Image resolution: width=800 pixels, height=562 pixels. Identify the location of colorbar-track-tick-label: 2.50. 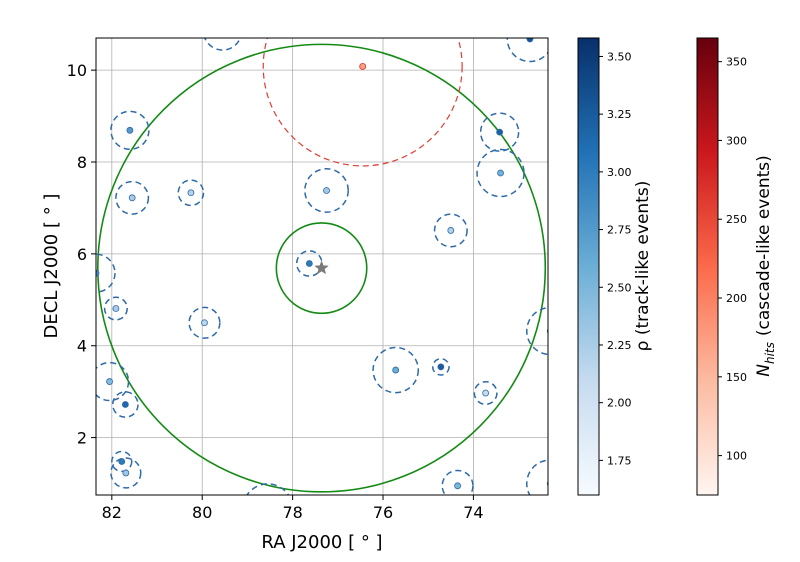
(619, 287).